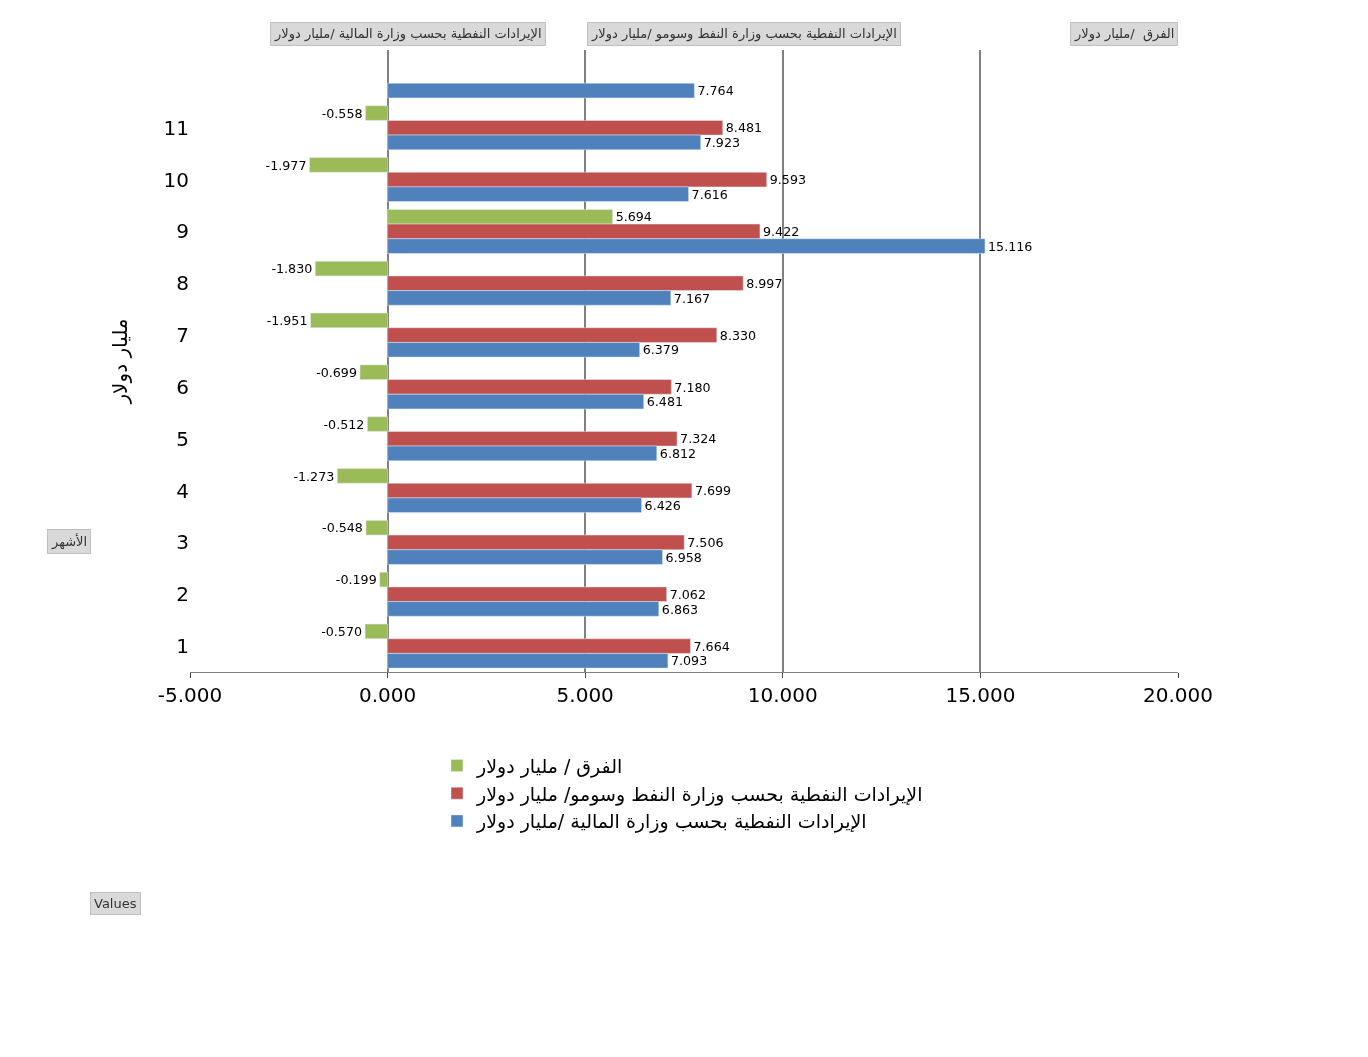 The width and height of the screenshot is (1368, 1057). What do you see at coordinates (190, 695) in the screenshot?
I see `x-tick-label: -5.000` at bounding box center [190, 695].